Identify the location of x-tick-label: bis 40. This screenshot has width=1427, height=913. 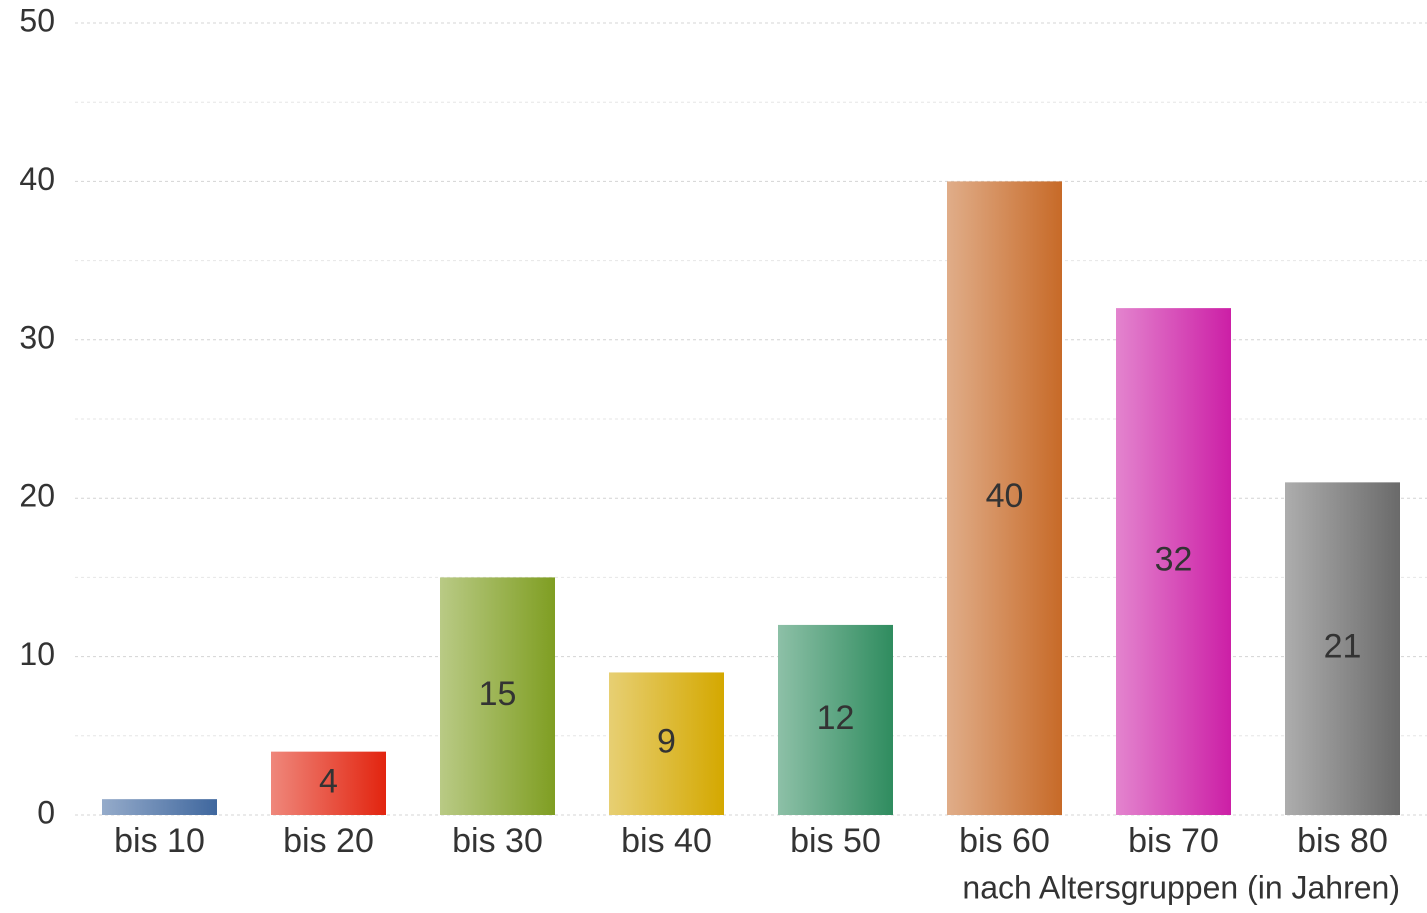
(666, 841).